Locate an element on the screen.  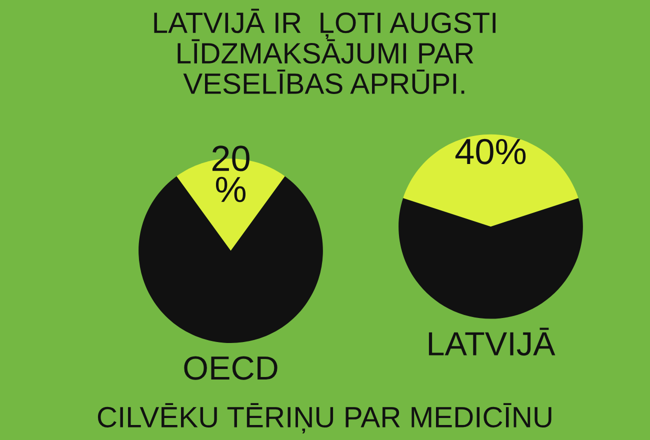
chart-title: LATVIJĀ IR ĻOTI AUGSTI LĪDZMAKSĀJUMI PAR VESELĪBAS APRŪPI. is located at coordinates (325, 51).